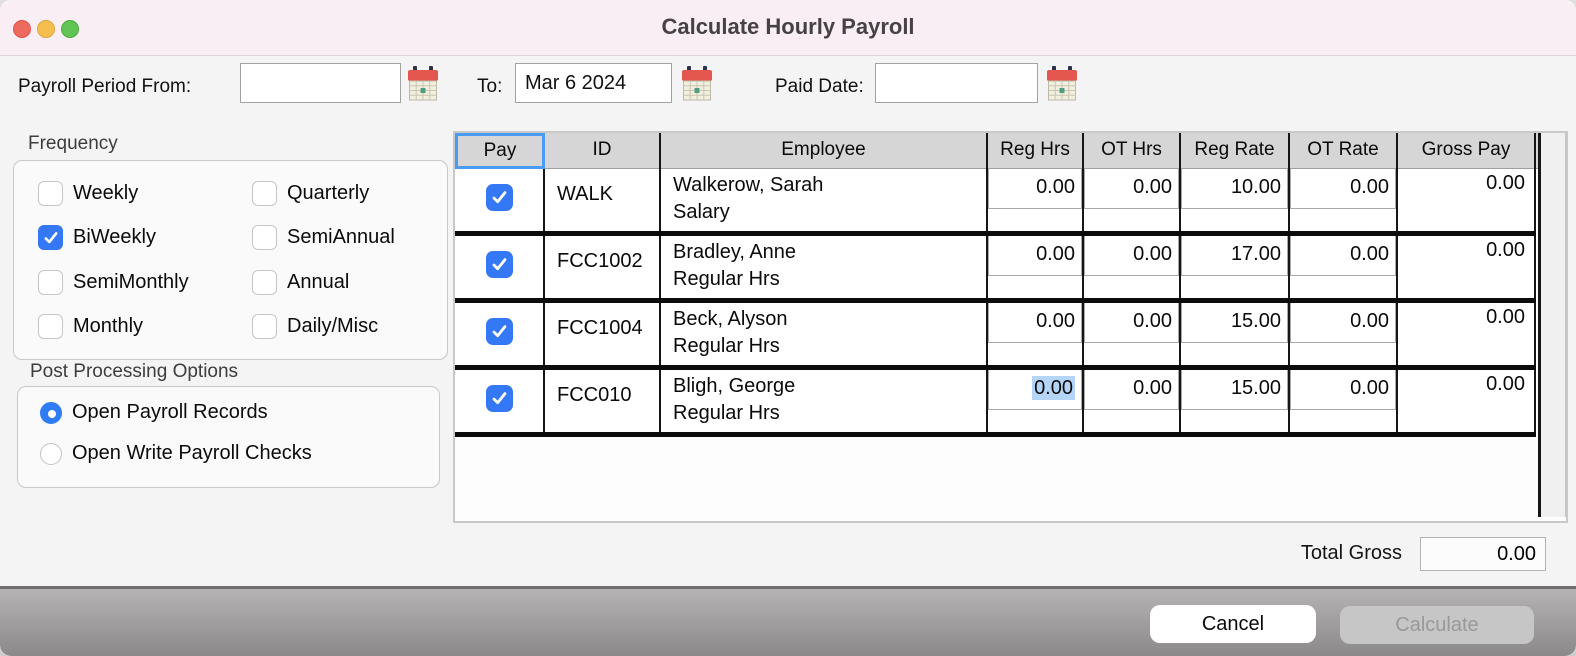 This screenshot has width=1576, height=656. Describe the element at coordinates (603, 401) in the screenshot. I see `id-cell: FCC010` at that location.